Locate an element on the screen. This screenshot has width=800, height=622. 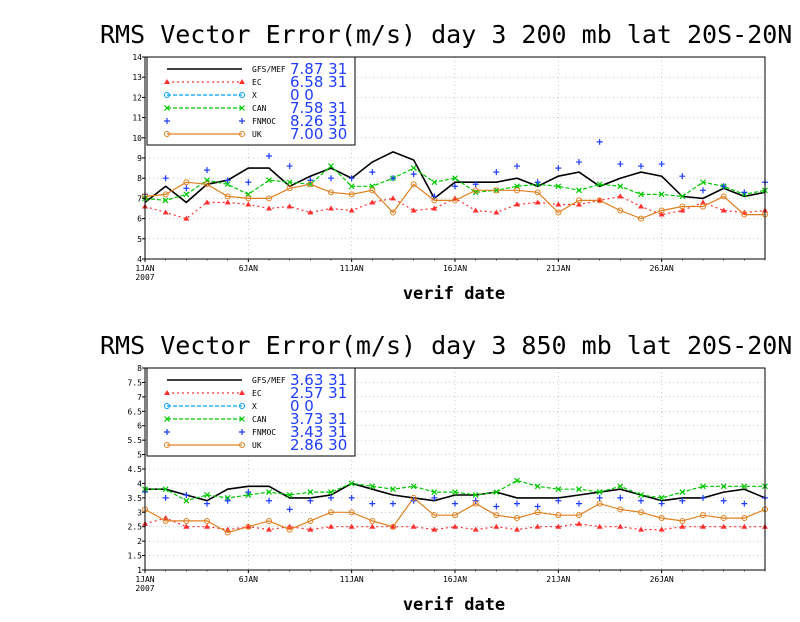
y-tick-label: 3.5 is located at coordinates (135, 498).